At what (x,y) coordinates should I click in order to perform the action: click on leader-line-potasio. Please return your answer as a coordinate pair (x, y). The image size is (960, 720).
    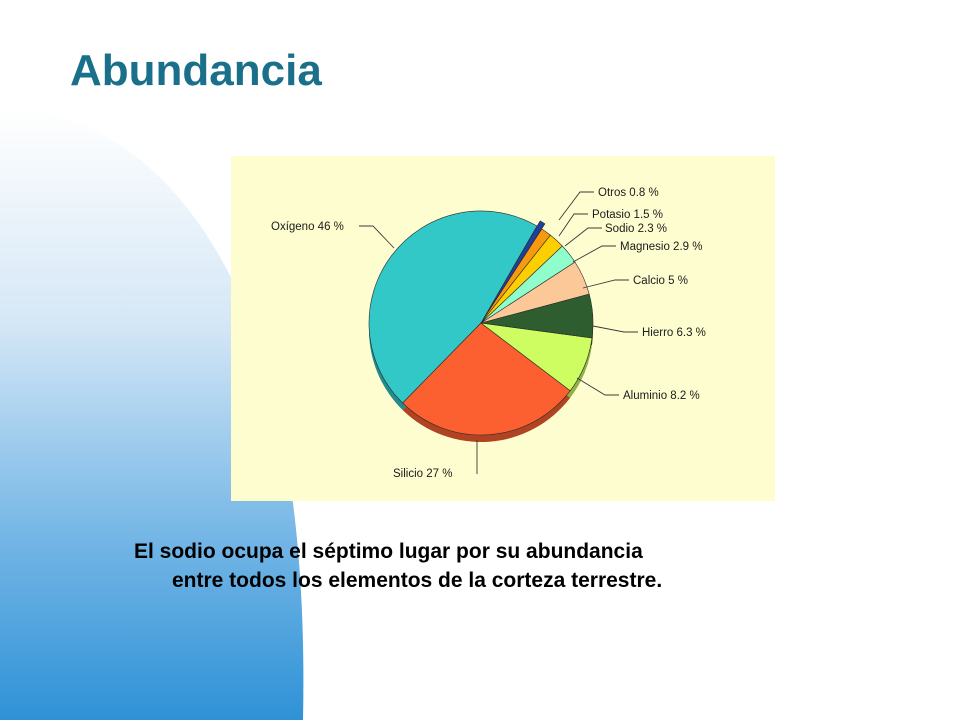
    Looking at the image, I should click on (573, 225).